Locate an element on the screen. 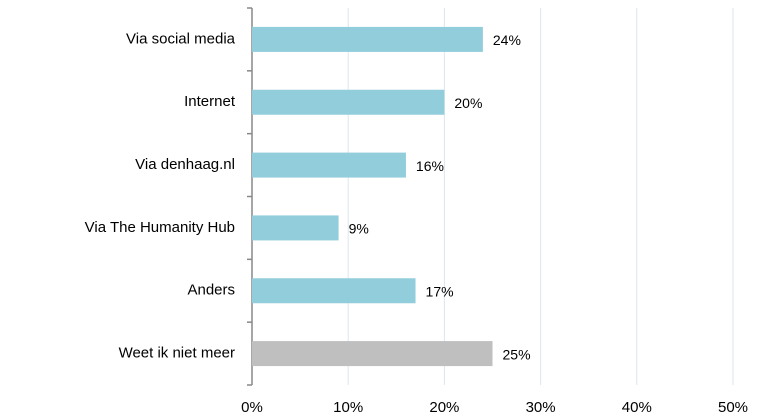  data-label: 16% is located at coordinates (430, 166).